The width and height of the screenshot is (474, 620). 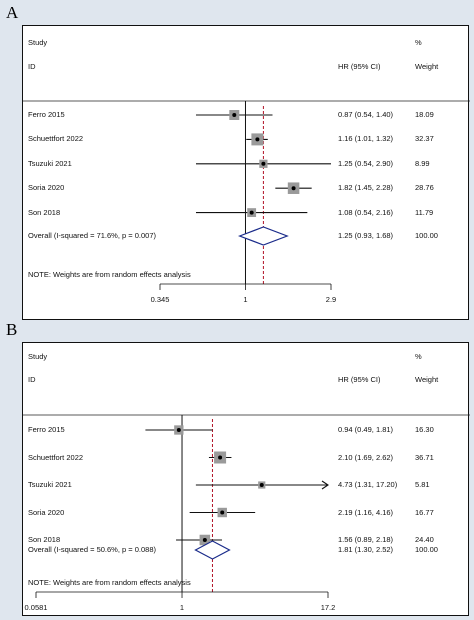 What do you see at coordinates (424, 188) in the screenshot?
I see `study-weight: 28.76` at bounding box center [424, 188].